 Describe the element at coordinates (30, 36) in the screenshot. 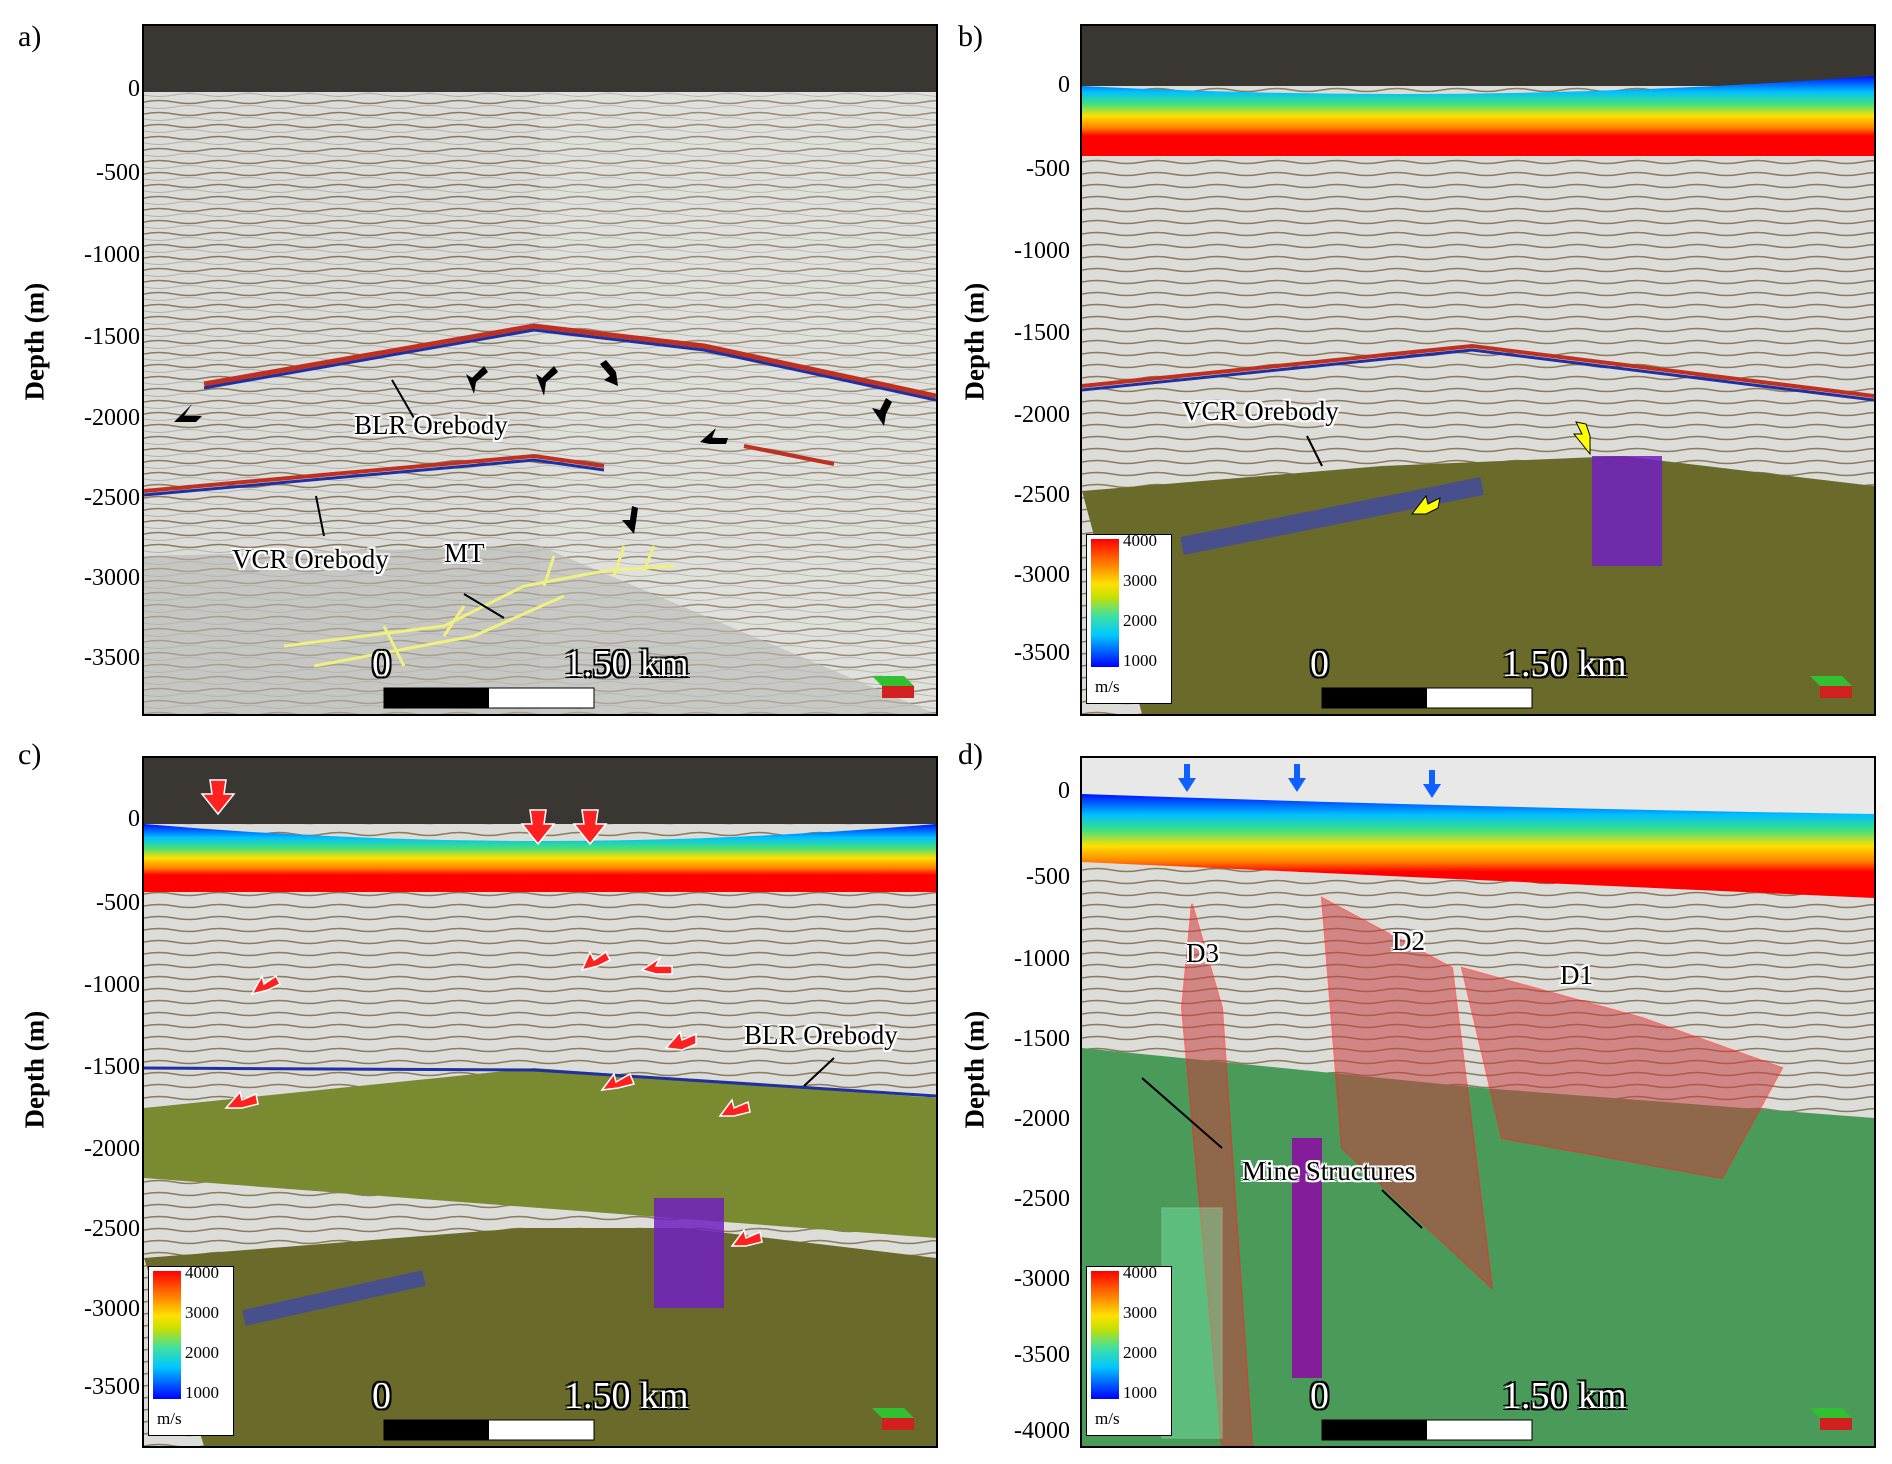

I see `panel-label: a)` at that location.